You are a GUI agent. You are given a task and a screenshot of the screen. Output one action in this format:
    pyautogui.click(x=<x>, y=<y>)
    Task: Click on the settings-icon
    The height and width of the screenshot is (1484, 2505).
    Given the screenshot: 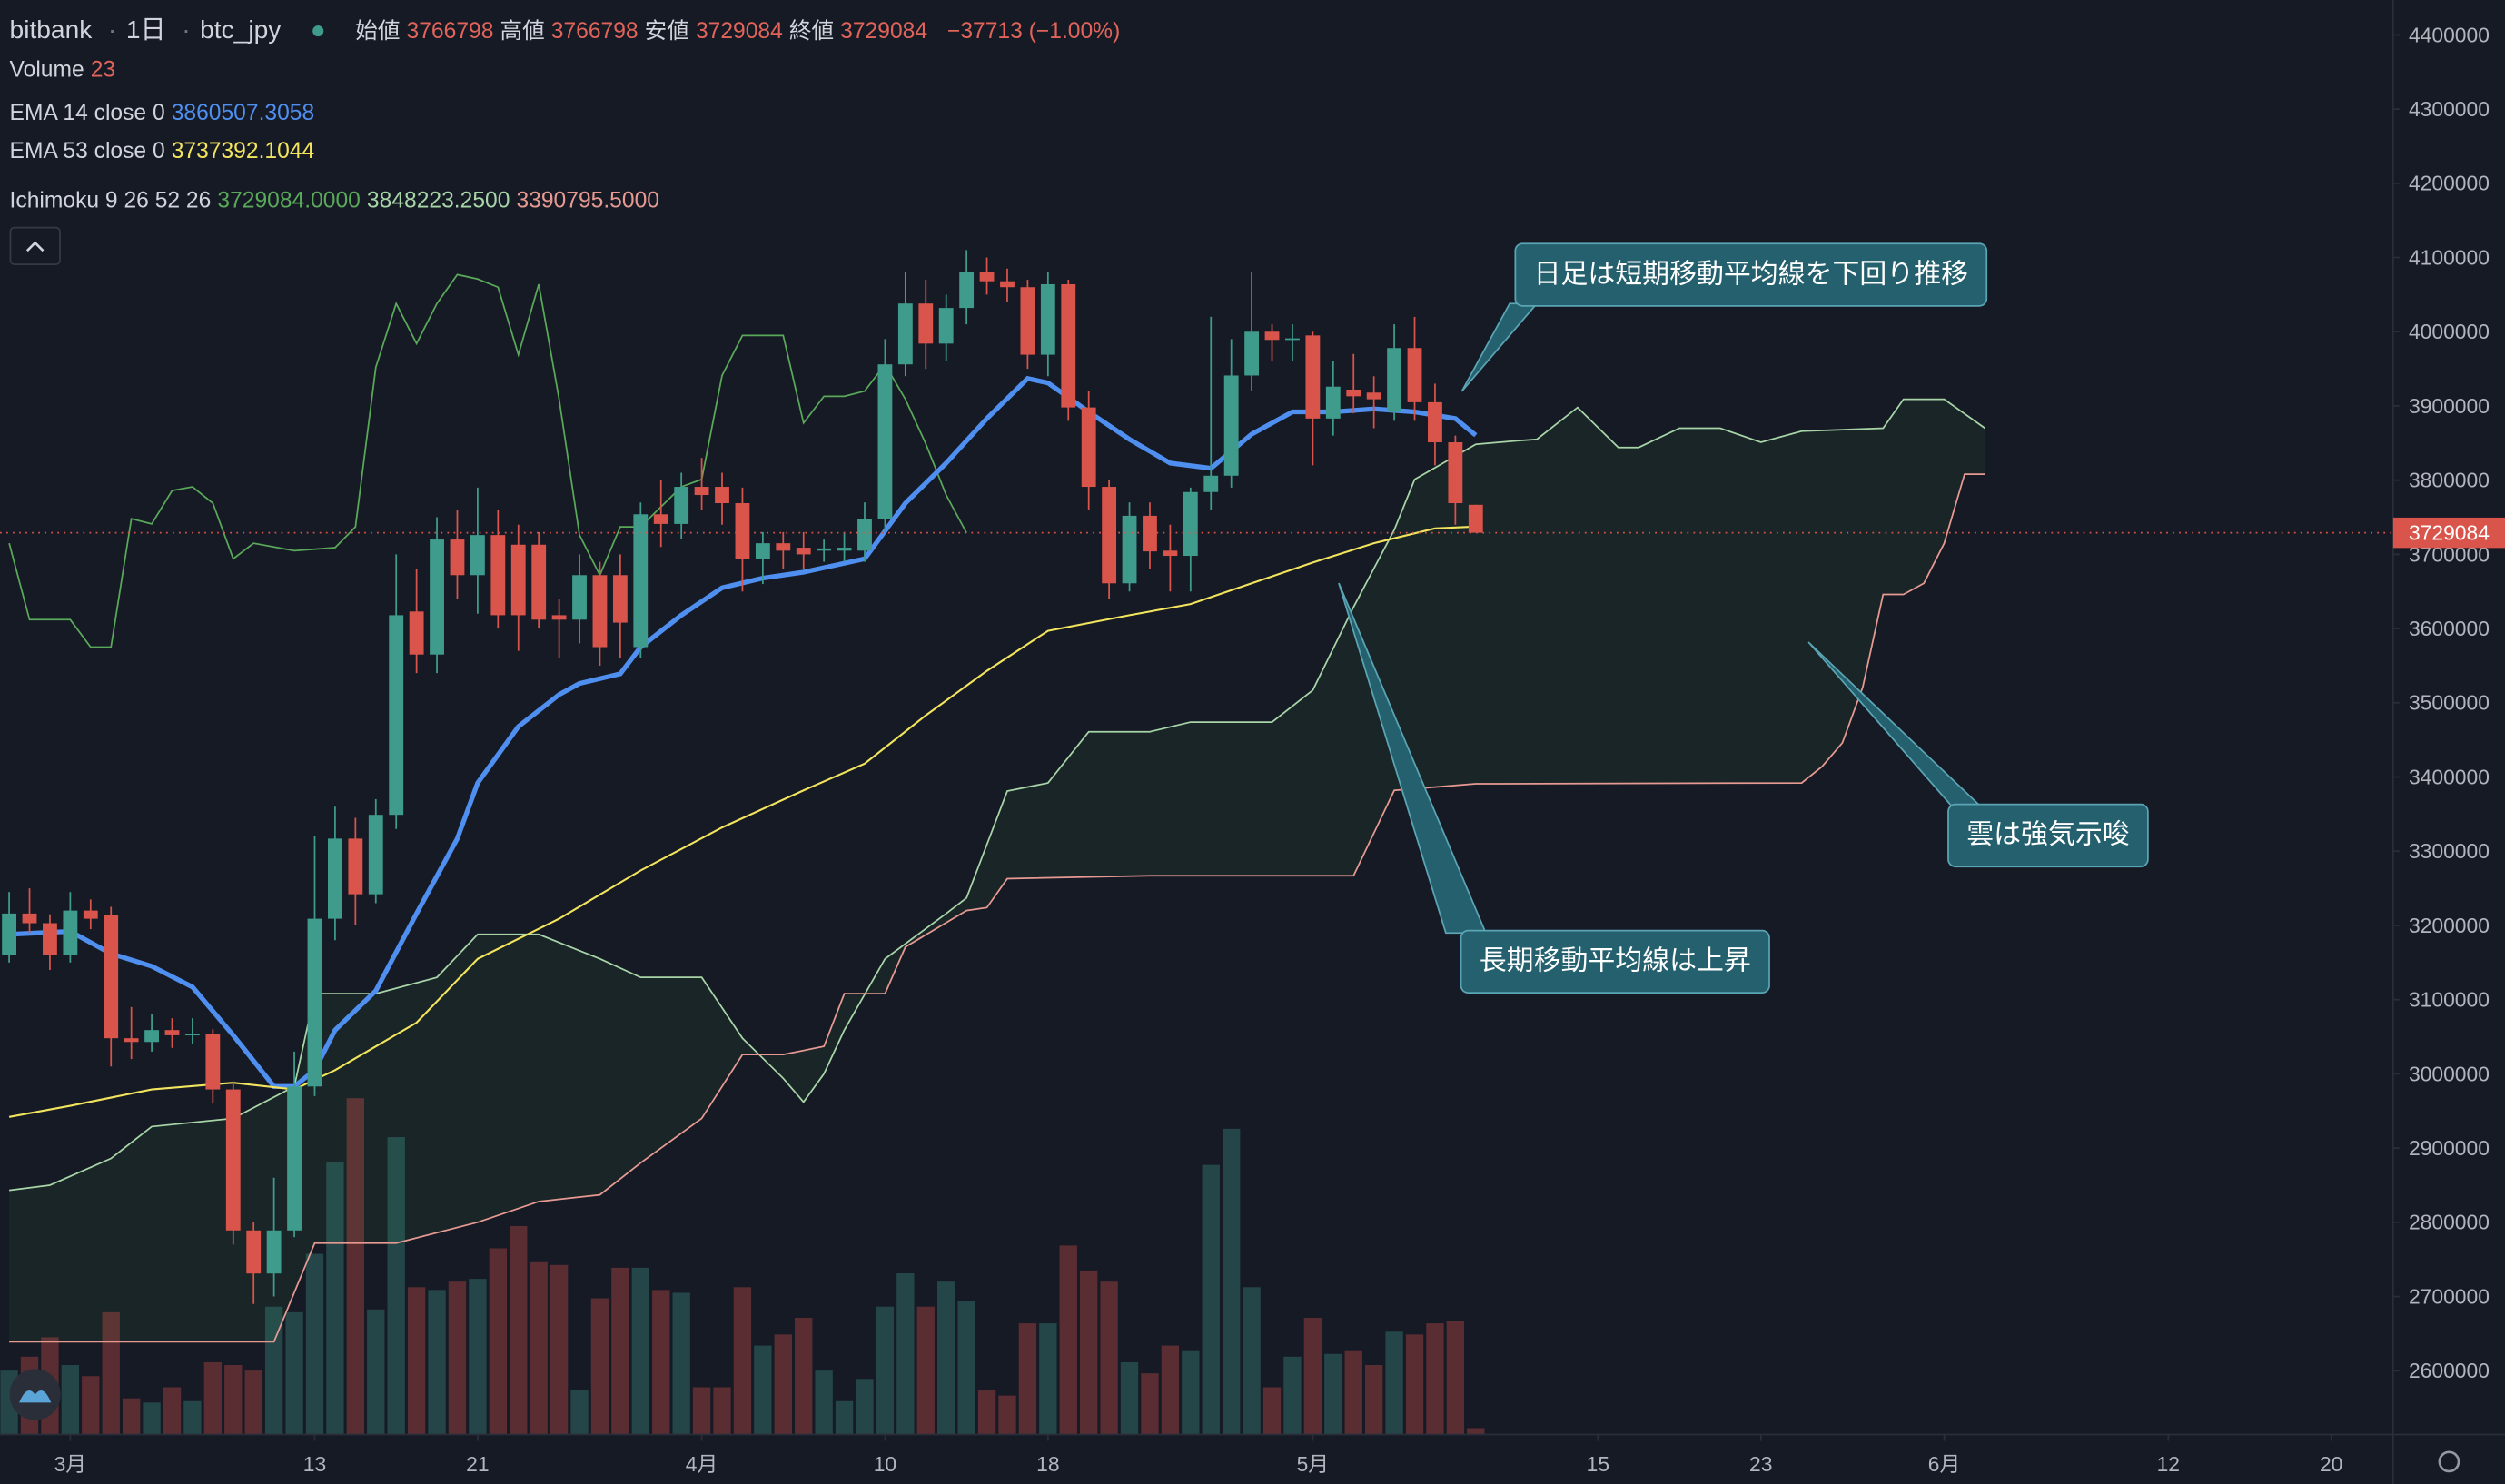 What is the action you would take?
    pyautogui.click(x=2449, y=1461)
    